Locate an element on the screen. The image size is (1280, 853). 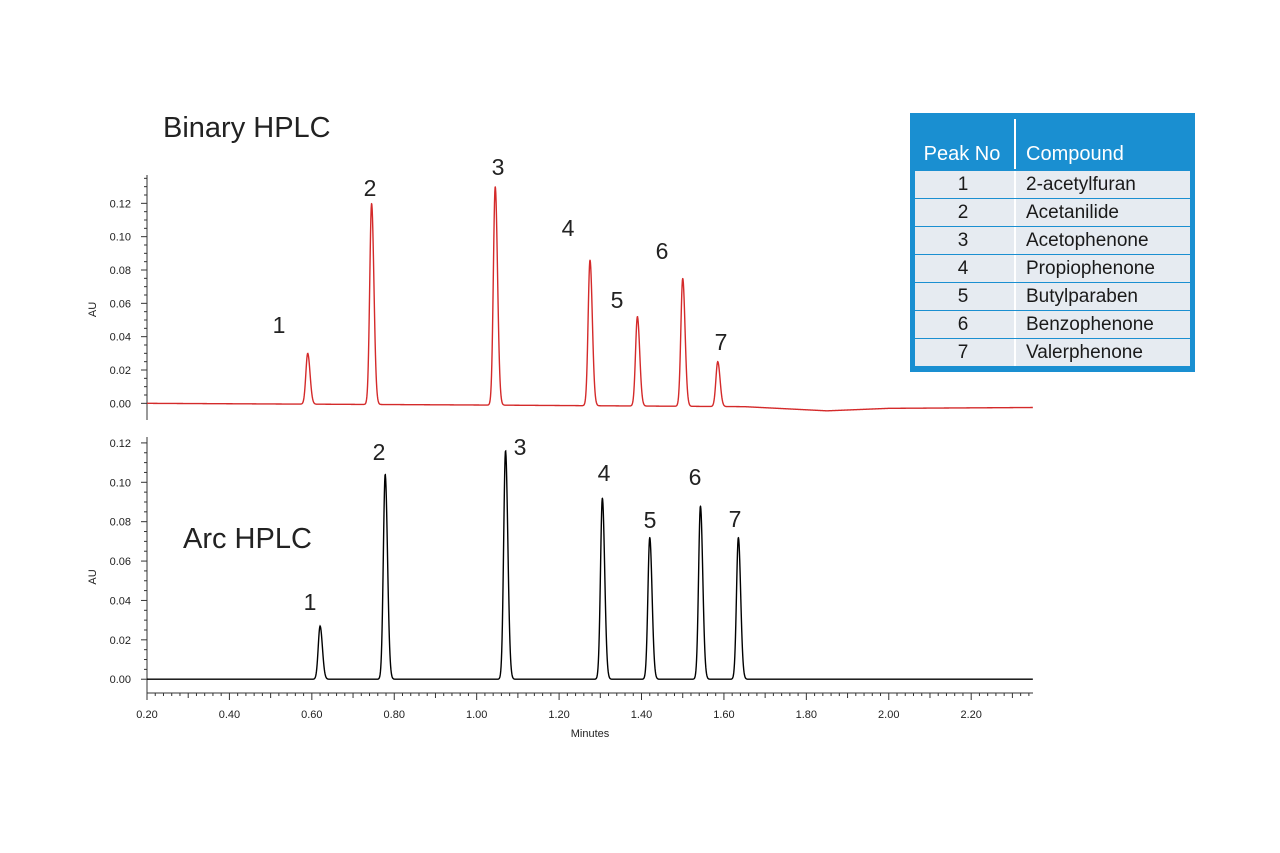
table-row: 7 Valerphenone is located at coordinates (1052, 352).